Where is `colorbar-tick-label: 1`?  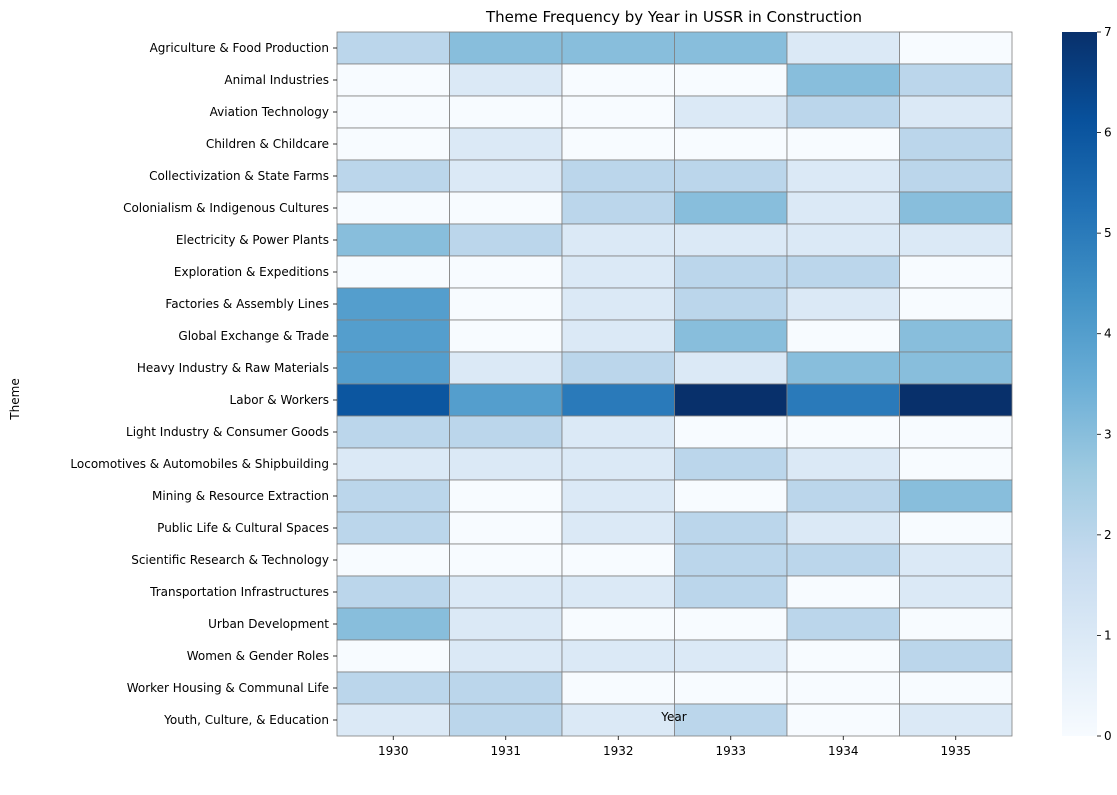
colorbar-tick-label: 1 is located at coordinates (1108, 635).